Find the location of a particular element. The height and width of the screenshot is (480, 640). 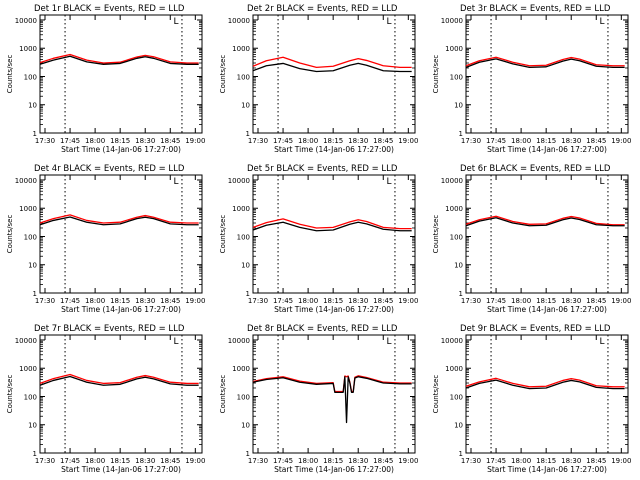

chart-title: Det 9r BLACK = Events, RED = LLD is located at coordinates (535, 329).